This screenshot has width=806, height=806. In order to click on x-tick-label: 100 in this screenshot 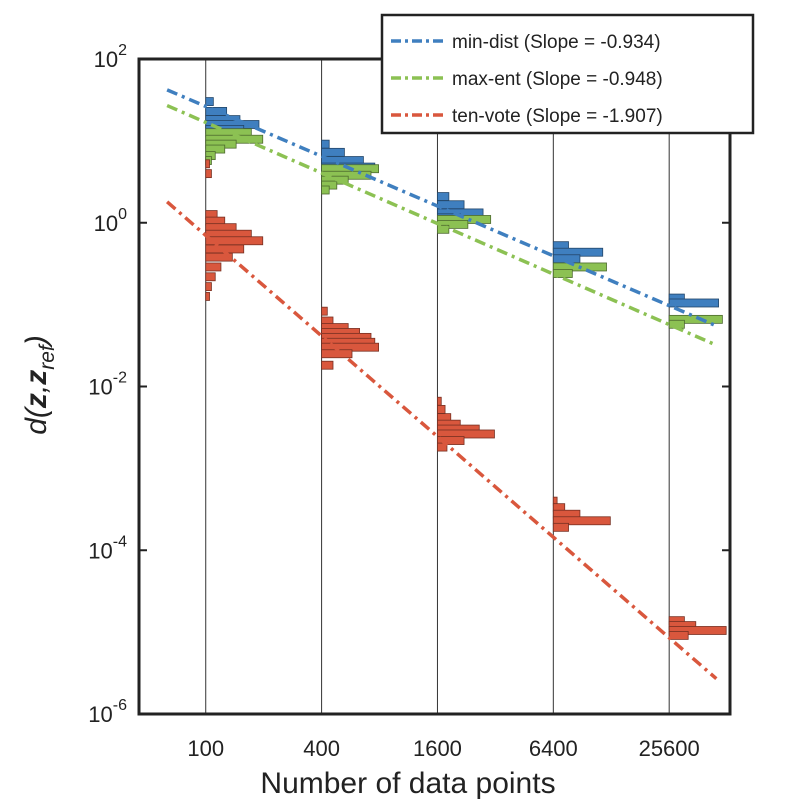, I will do `click(205, 748)`.